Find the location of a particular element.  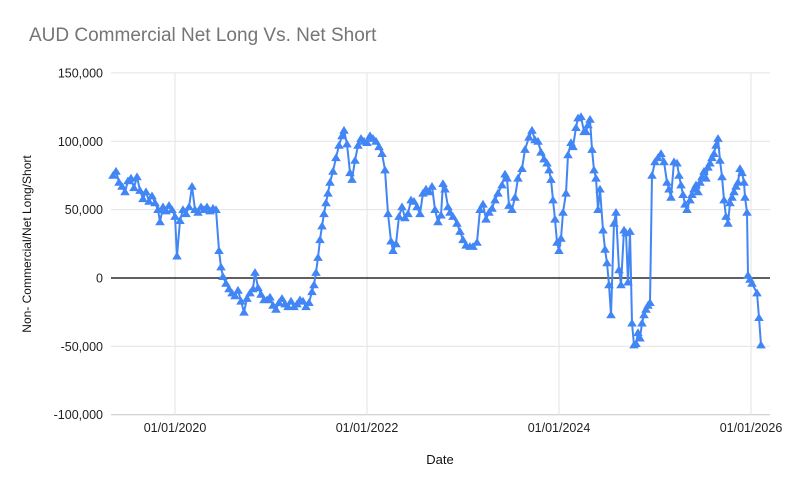

y-axis-tick-label: 50,000 is located at coordinates (84, 210).